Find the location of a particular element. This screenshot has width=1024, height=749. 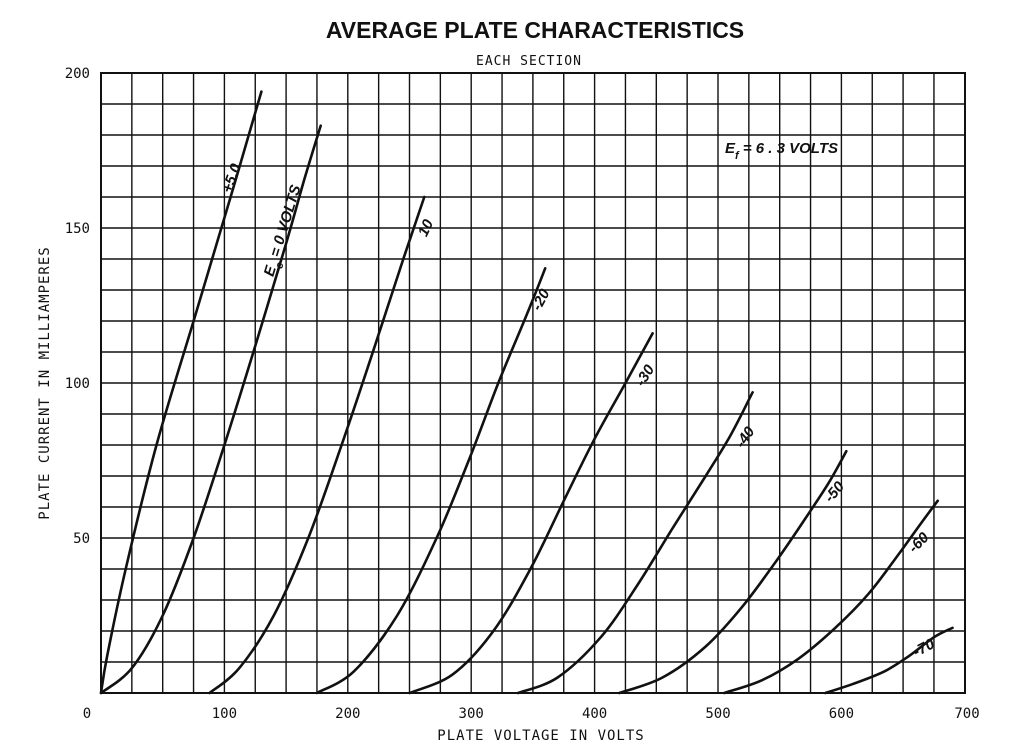

y-tick-label: 200 is located at coordinates (77, 74).